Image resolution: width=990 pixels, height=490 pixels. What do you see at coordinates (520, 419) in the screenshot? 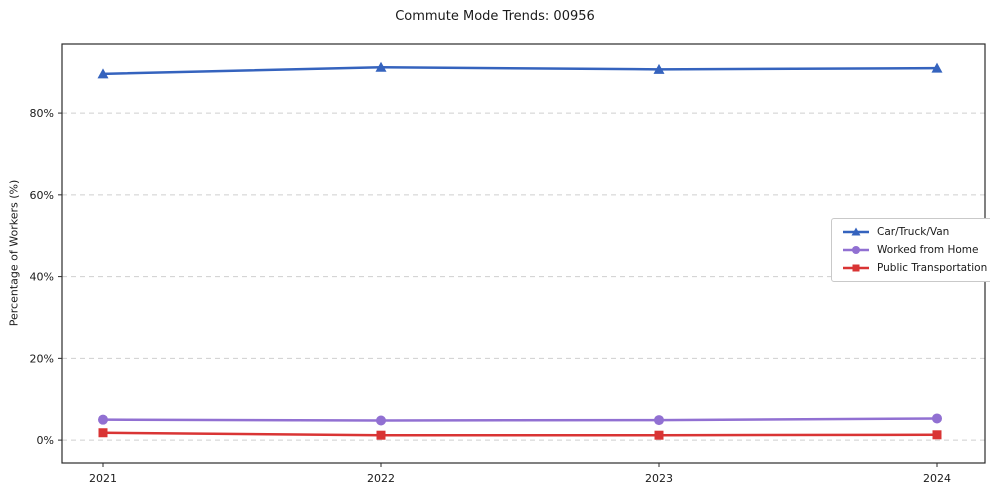
I see `series-line-worked-from-home` at bounding box center [520, 419].